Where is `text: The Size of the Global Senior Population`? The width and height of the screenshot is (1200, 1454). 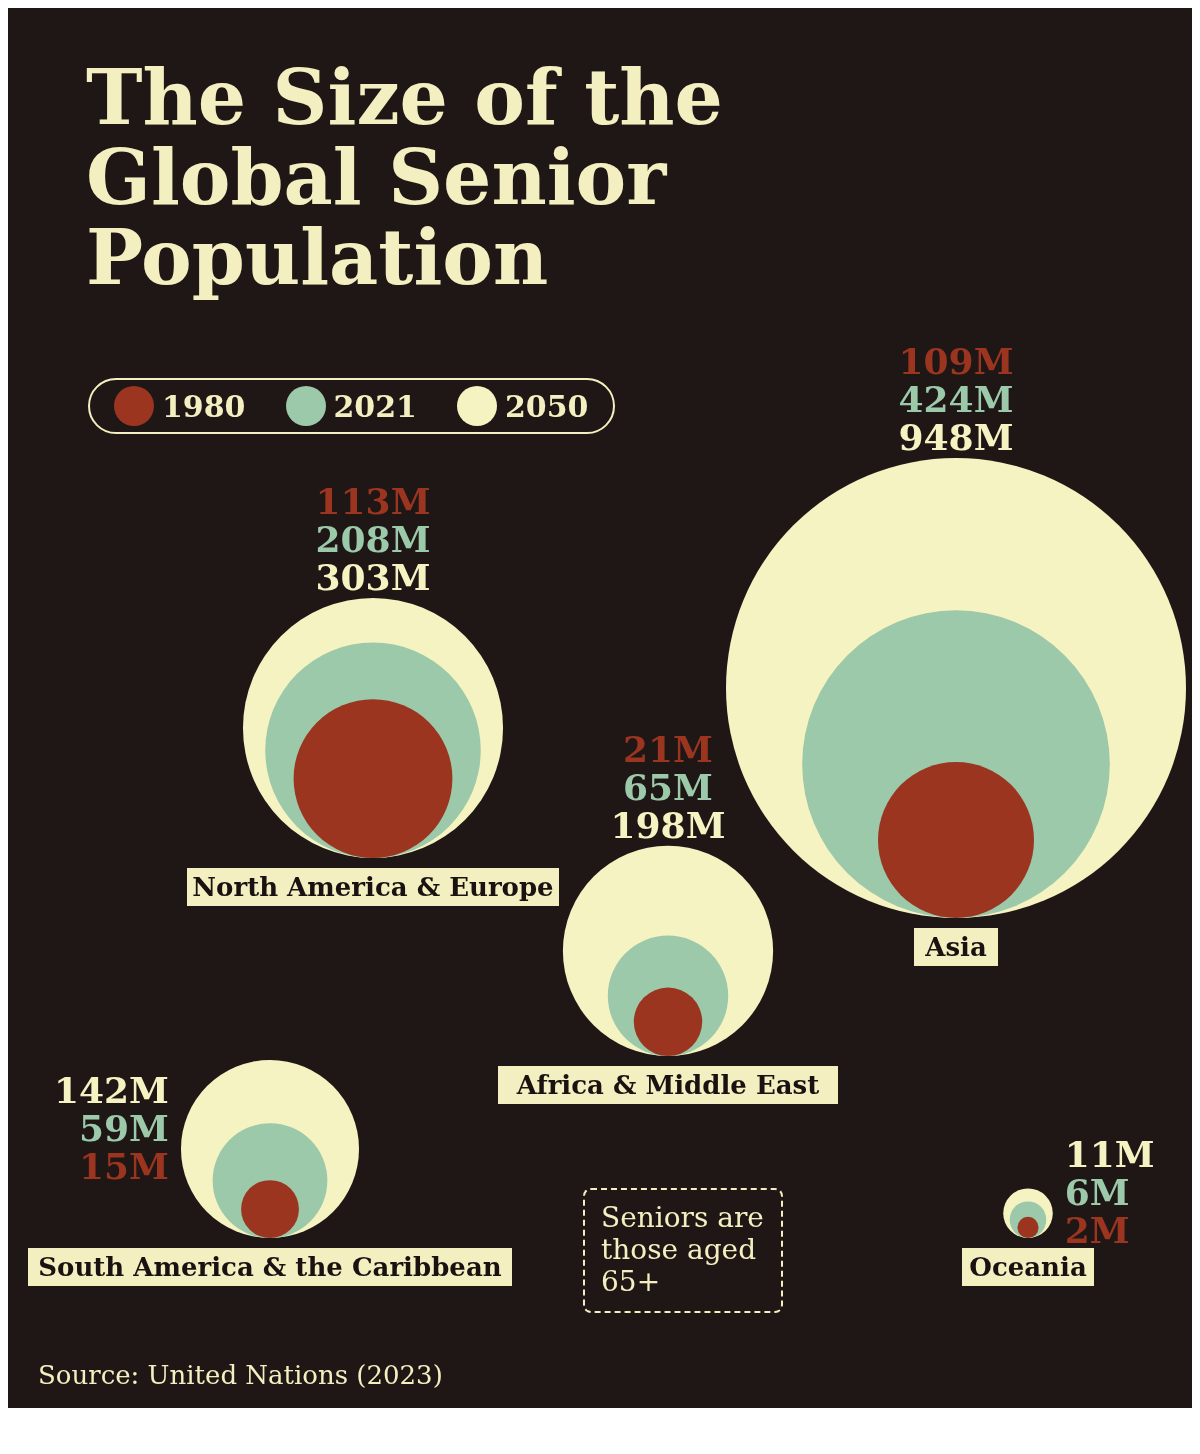 text: The Size of the Global Senior Population is located at coordinates (405, 177).